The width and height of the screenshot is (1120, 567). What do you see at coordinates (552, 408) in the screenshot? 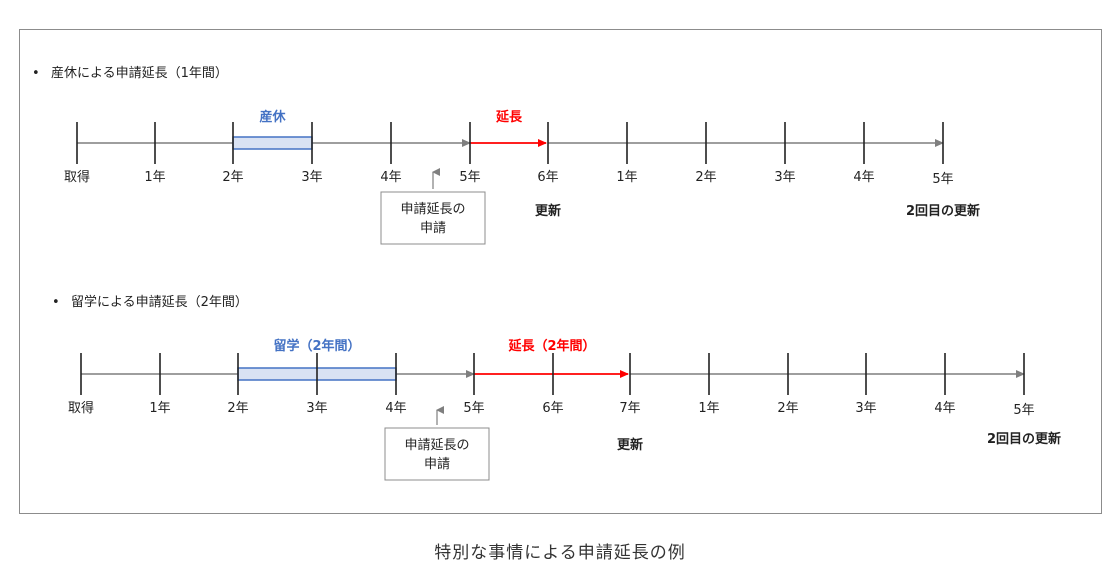
I see `timeline2-tick-label: 6年` at bounding box center [552, 408].